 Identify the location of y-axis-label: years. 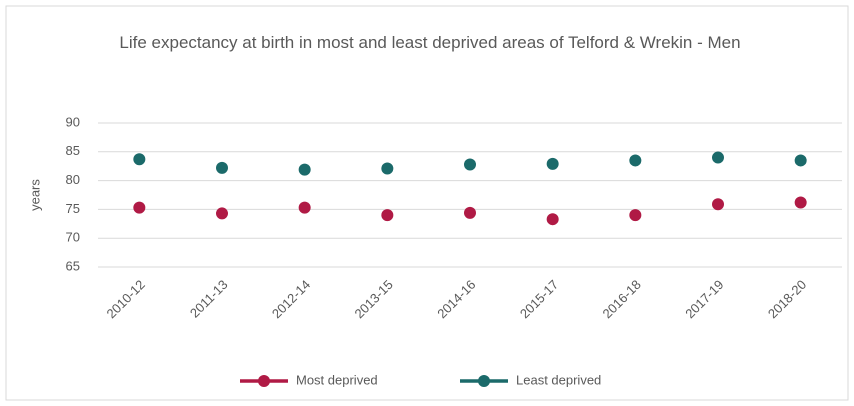
(34, 195).